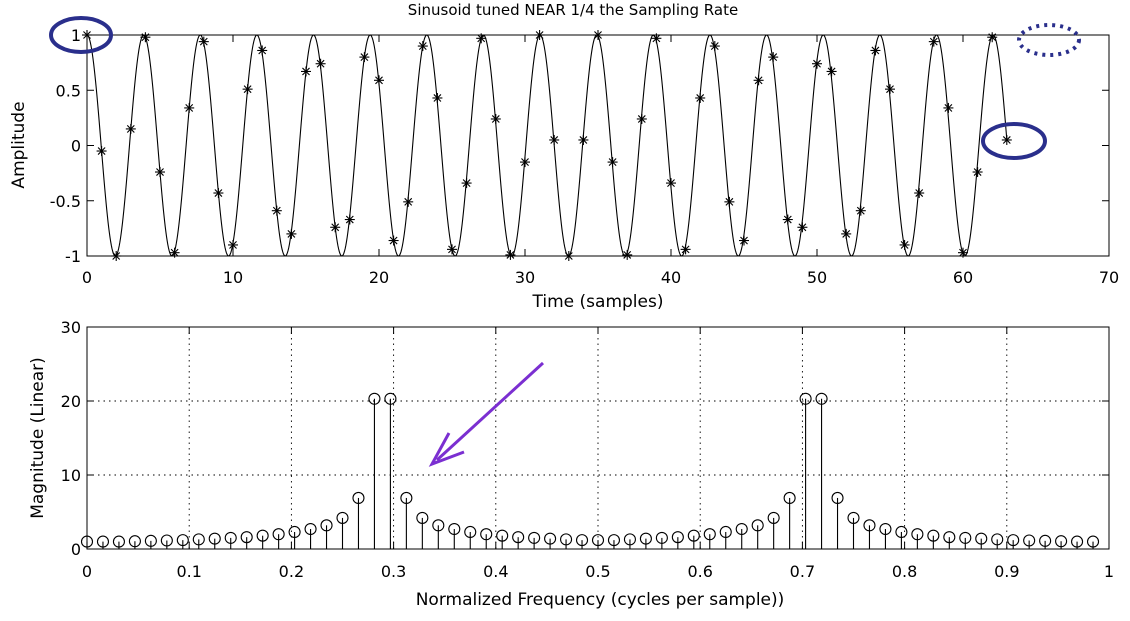  Describe the element at coordinates (597, 571) in the screenshot. I see `bottom-x-tick-label: 0.5` at that location.